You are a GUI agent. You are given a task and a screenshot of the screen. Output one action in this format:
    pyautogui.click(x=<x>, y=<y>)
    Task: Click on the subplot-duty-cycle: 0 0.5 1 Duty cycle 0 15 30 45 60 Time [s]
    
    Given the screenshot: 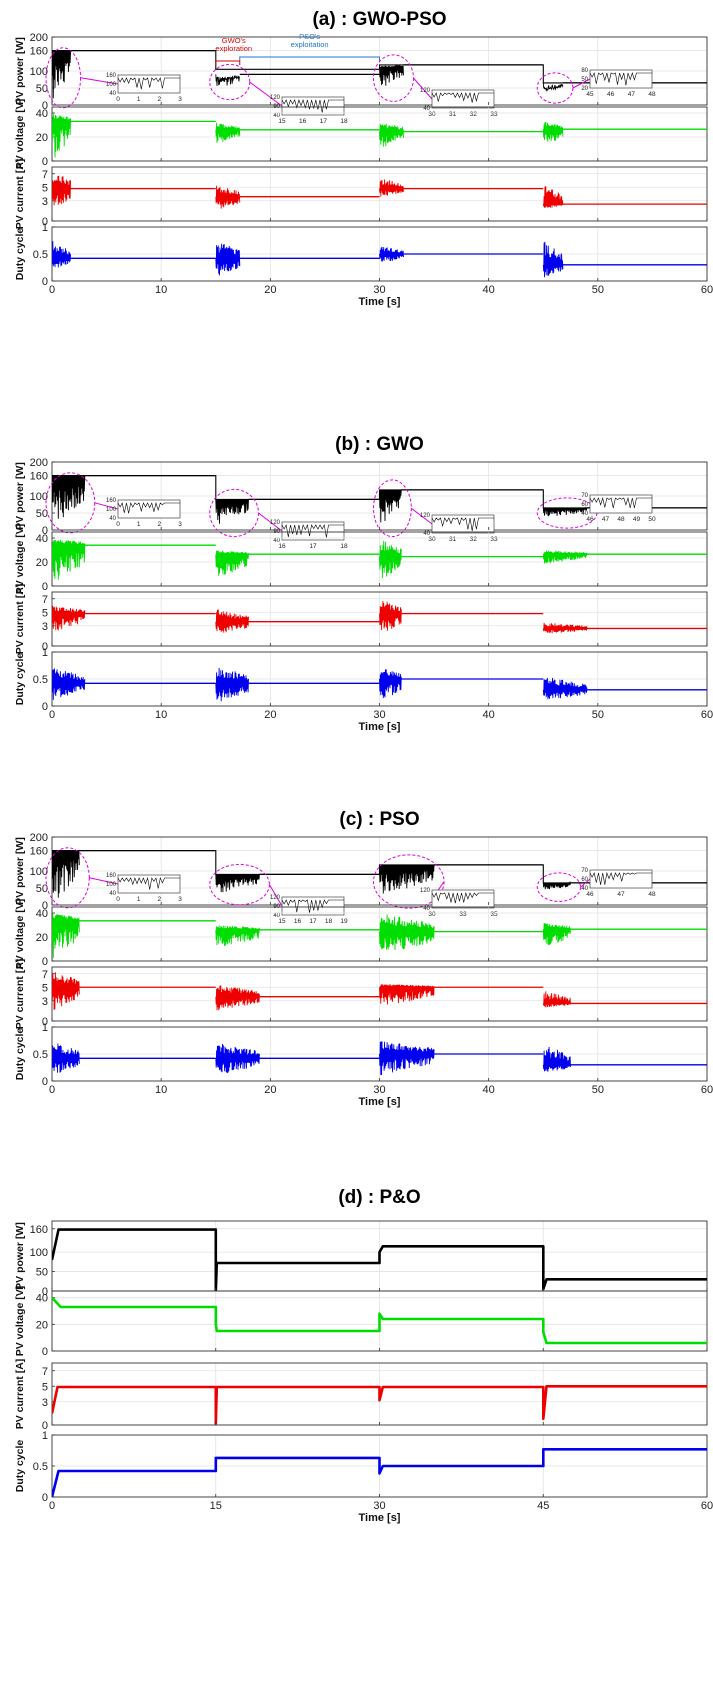 What is the action you would take?
    pyautogui.click(x=363, y=1477)
    